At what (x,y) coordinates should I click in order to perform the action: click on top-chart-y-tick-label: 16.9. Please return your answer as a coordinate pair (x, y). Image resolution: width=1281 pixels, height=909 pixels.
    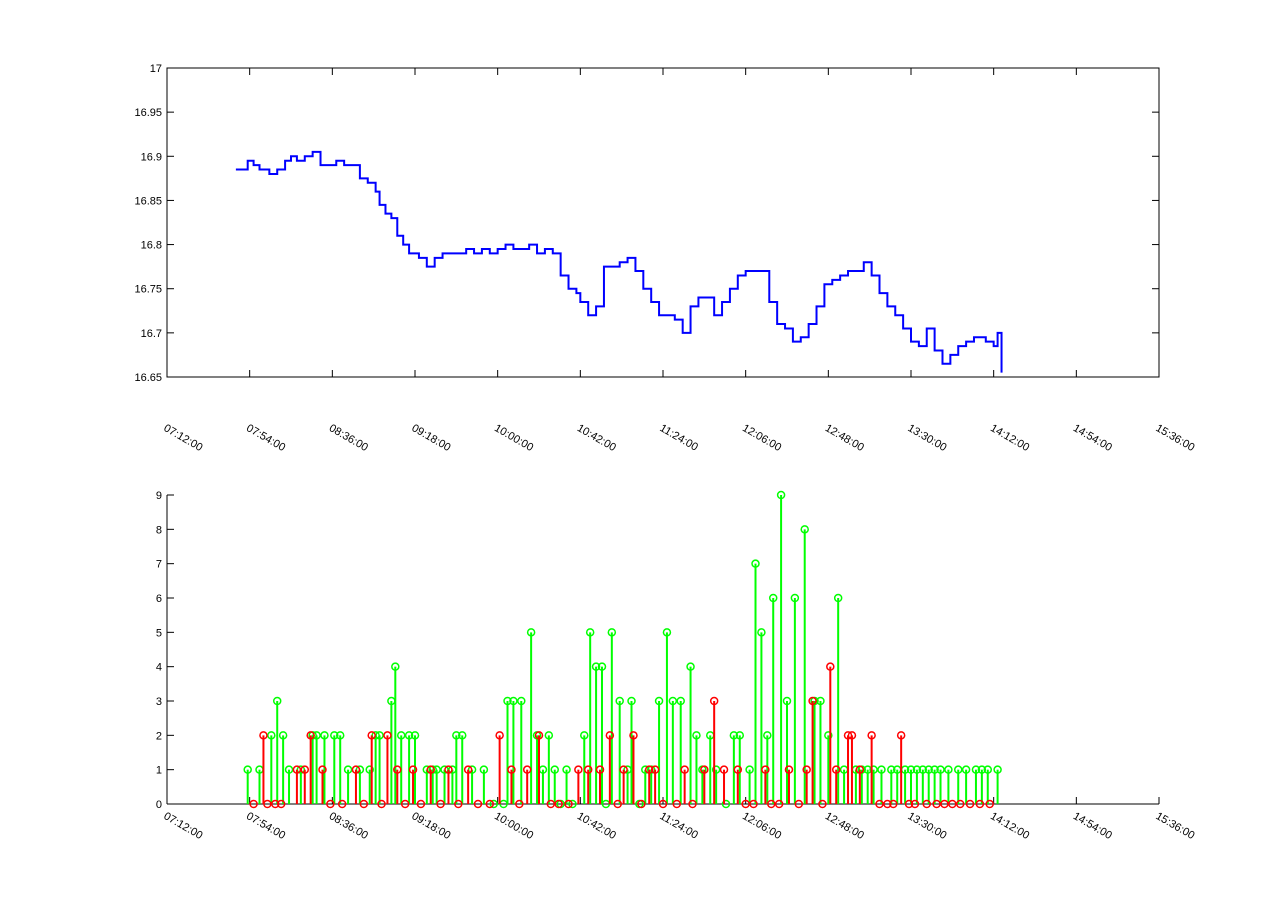
    Looking at the image, I should click on (151, 157).